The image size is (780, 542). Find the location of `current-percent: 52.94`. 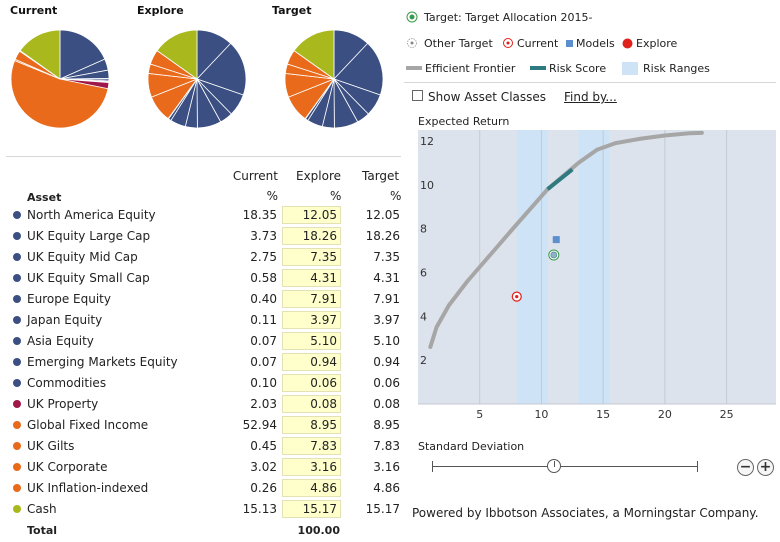

current-percent: 52.94 is located at coordinates (259, 425).